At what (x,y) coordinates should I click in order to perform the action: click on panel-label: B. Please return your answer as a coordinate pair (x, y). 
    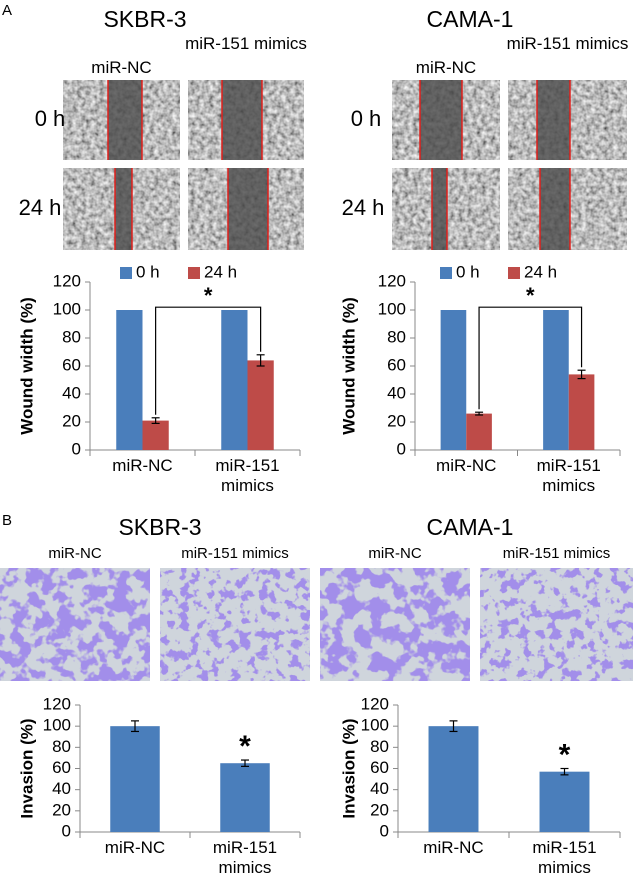
    Looking at the image, I should click on (7, 520).